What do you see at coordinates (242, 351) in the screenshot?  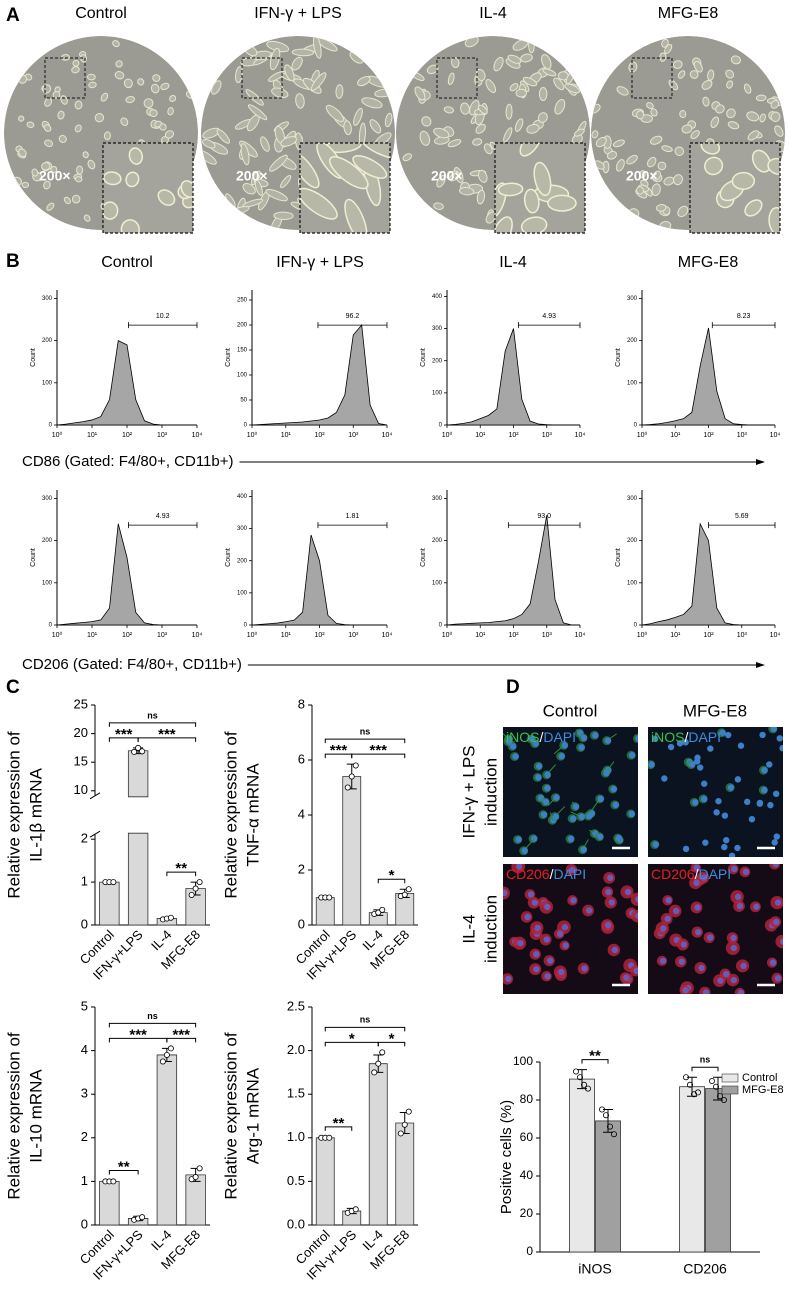 I see `y-tick-label: 150` at bounding box center [242, 351].